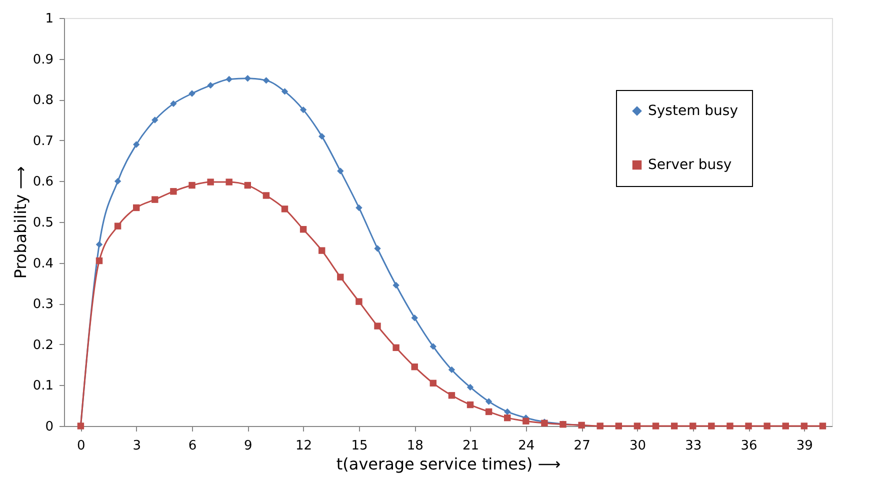 The height and width of the screenshot is (491, 872). What do you see at coordinates (43, 386) in the screenshot?
I see `y-tick-label: 0.1` at bounding box center [43, 386].